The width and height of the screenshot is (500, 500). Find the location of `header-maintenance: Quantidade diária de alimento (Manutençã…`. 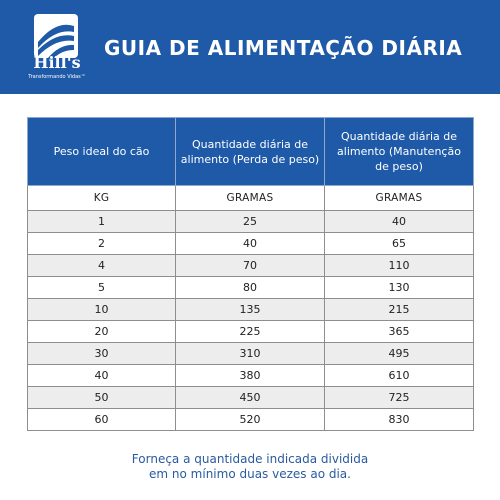

header-maintenance: Quantidade diária de alimento (Manutençã… is located at coordinates (399, 151).